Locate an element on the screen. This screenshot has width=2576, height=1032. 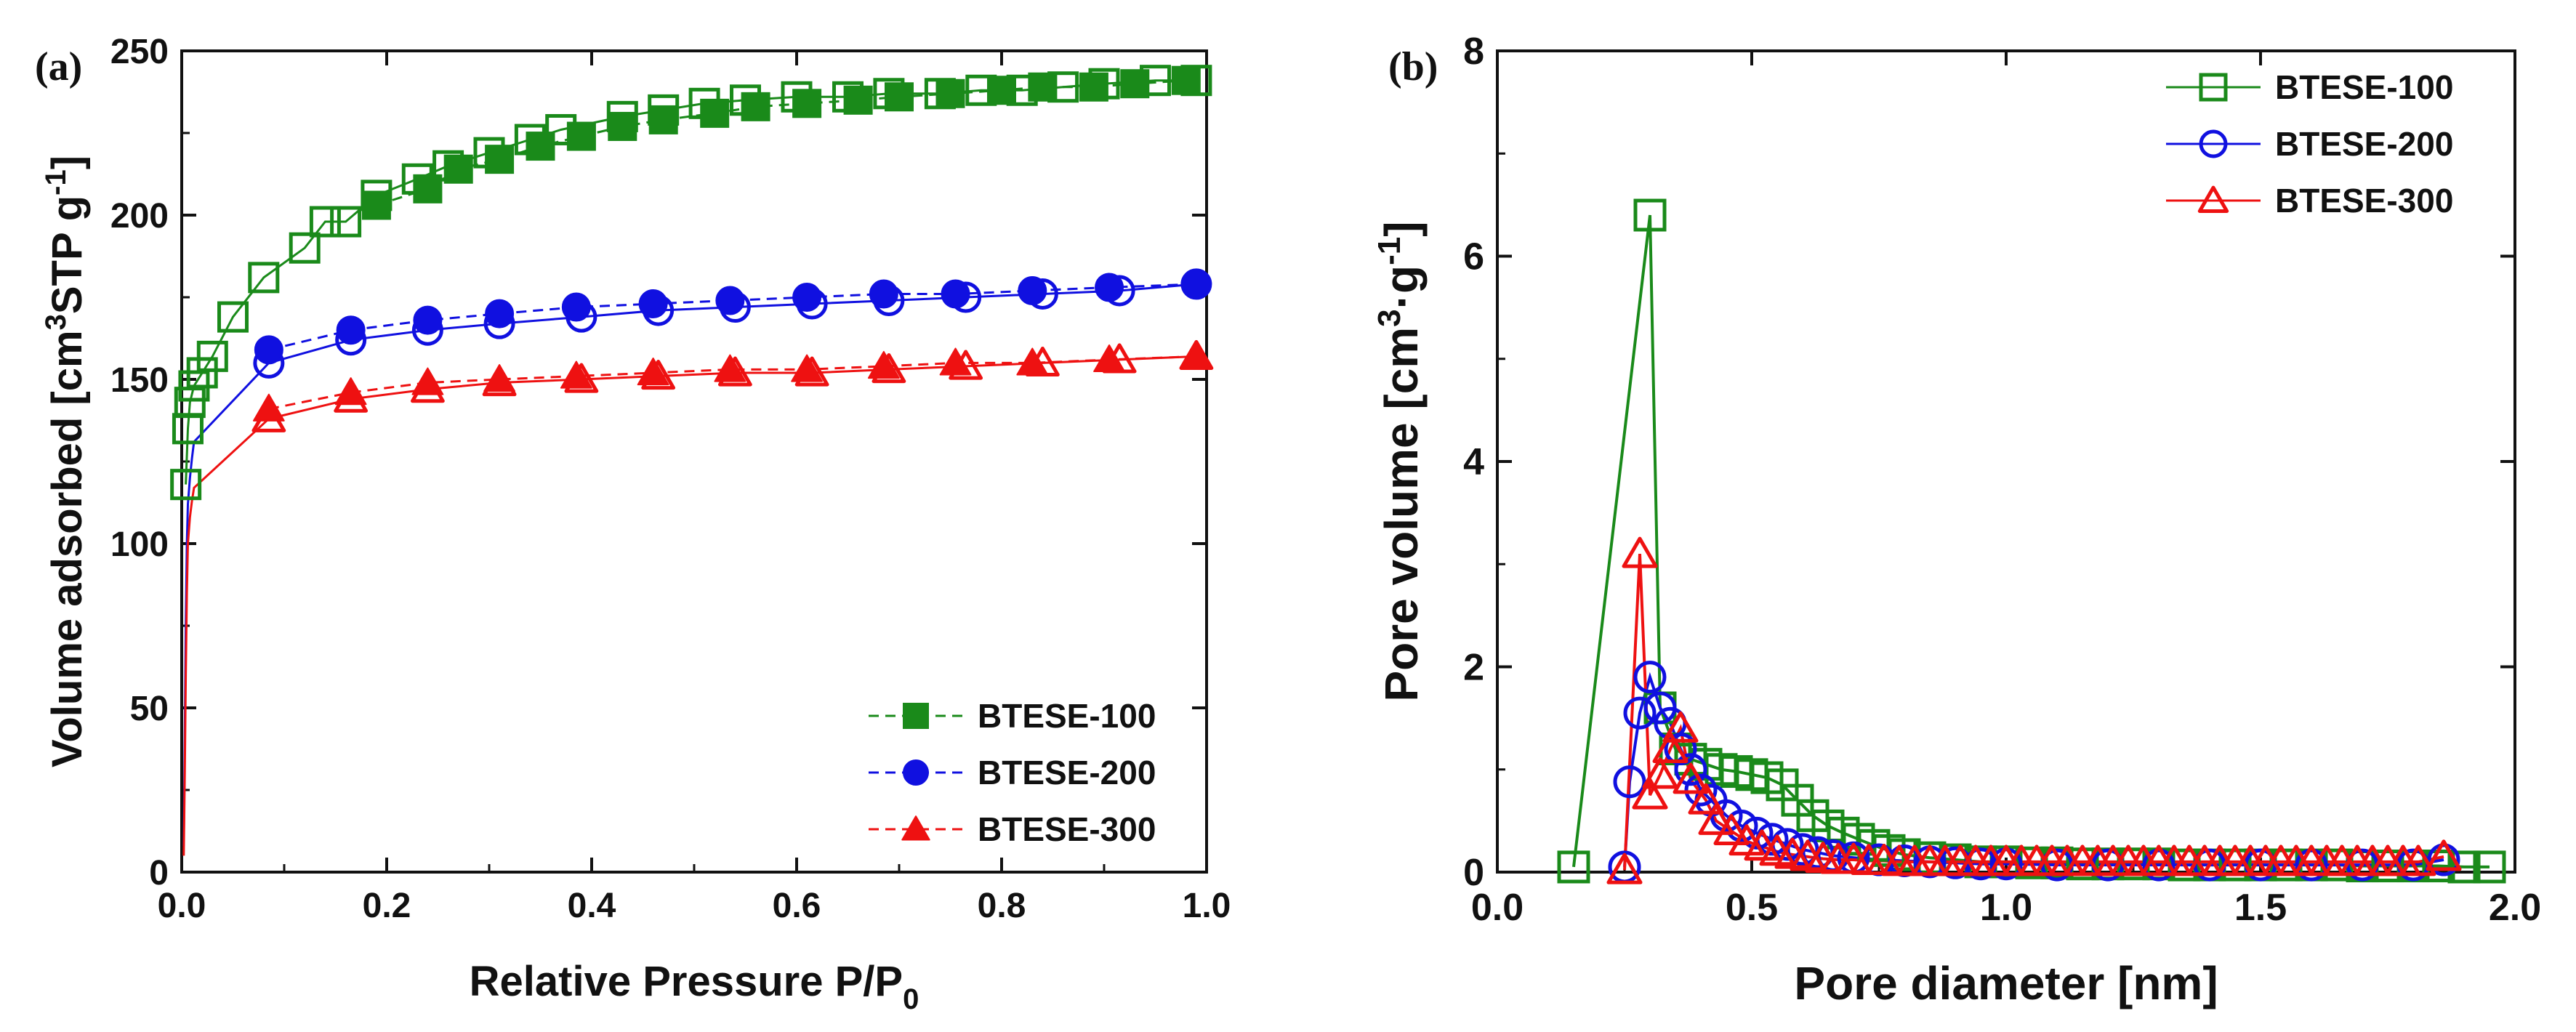
chart-a-legend-label: BTESE-100 is located at coordinates (1067, 716).